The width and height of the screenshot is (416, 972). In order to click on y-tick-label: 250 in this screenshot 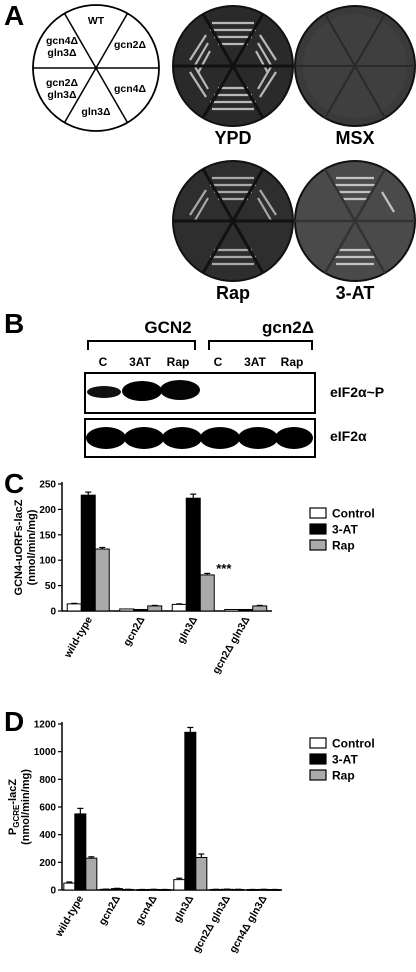, I will do `click(47, 485)`.